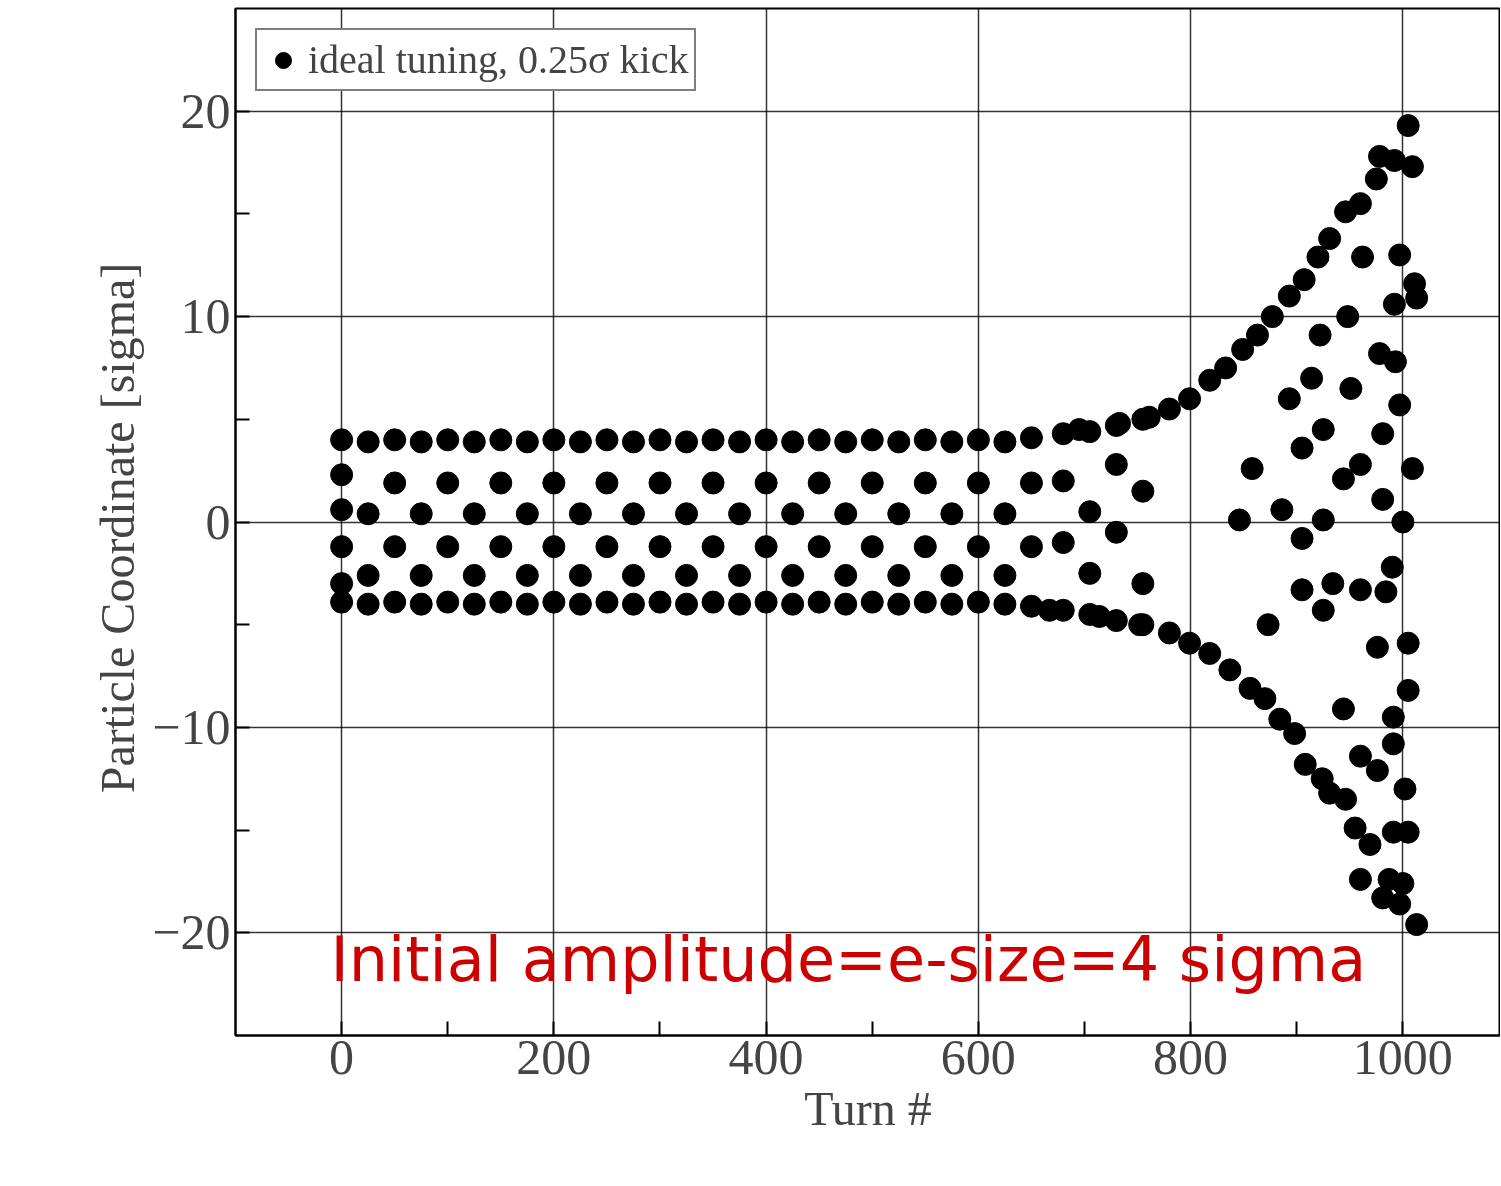 Image resolution: width=1501 pixels, height=1186 pixels. Describe the element at coordinates (554, 1056) in the screenshot. I see `x-tick-label: 200` at that location.